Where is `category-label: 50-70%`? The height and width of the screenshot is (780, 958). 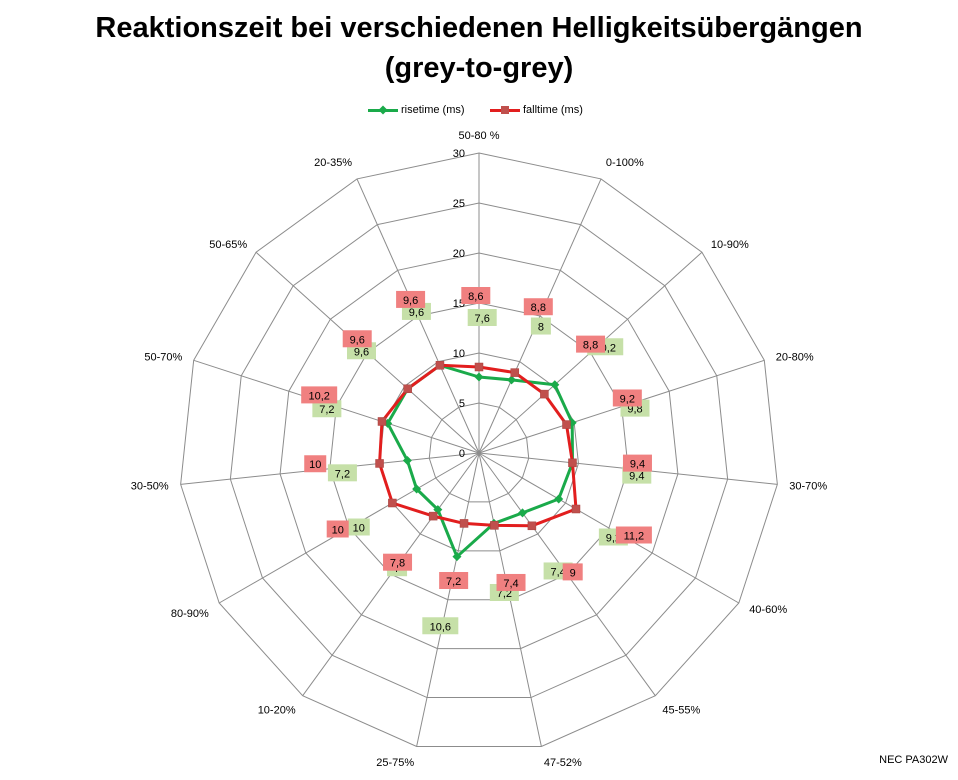 category-label: 50-70% is located at coordinates (163, 358).